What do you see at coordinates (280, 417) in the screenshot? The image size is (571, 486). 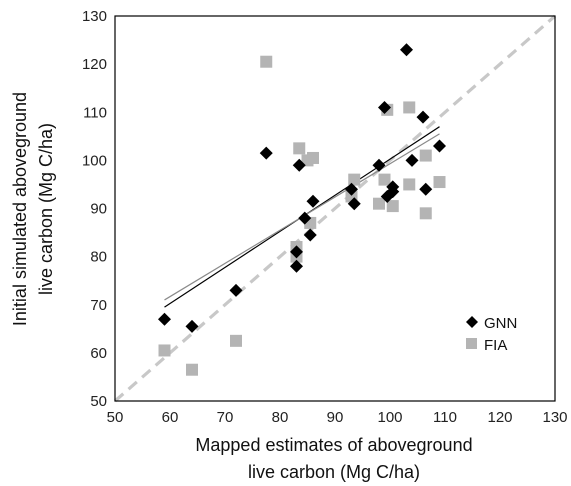 I see `x-tick-label: 80` at bounding box center [280, 417].